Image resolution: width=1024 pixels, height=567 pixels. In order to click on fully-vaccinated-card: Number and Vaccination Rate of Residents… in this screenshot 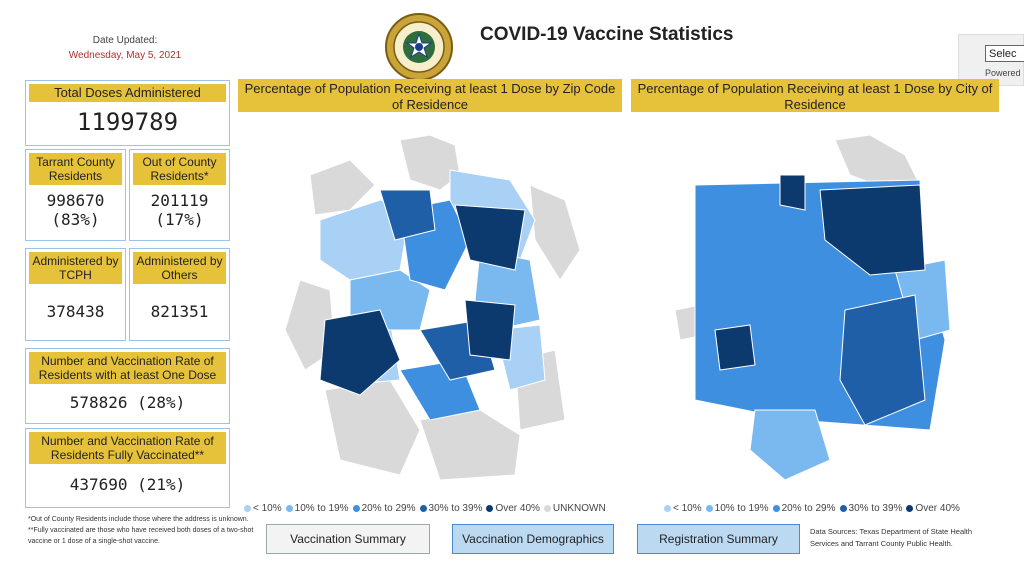, I will do `click(127, 468)`.